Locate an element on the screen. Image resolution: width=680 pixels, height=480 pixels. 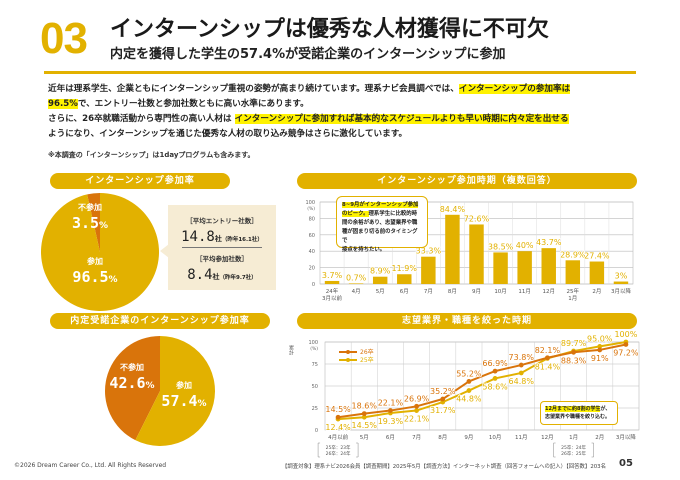
legend-label: 25卒 is located at coordinates (367, 360).